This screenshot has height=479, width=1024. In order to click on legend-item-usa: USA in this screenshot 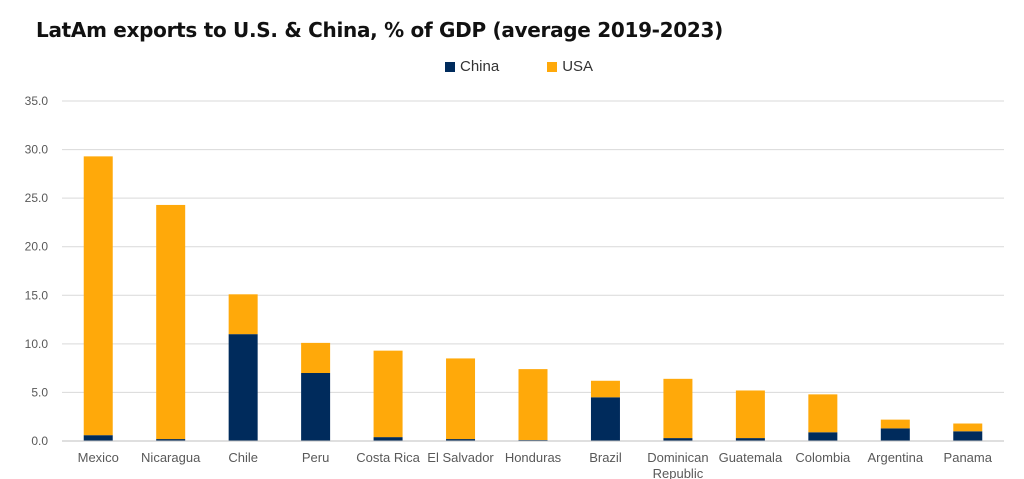, I will do `click(570, 66)`.